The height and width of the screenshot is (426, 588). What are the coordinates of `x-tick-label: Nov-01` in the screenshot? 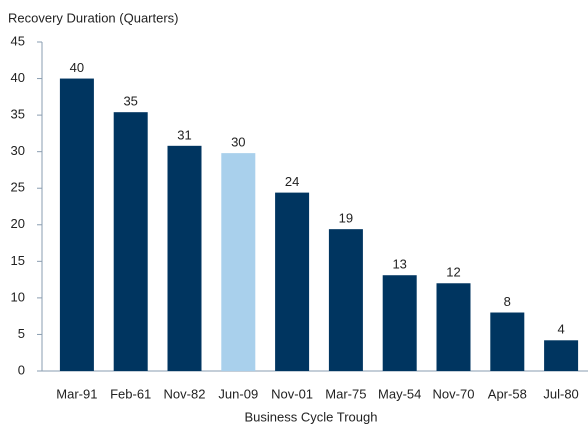 It's located at (292, 393).